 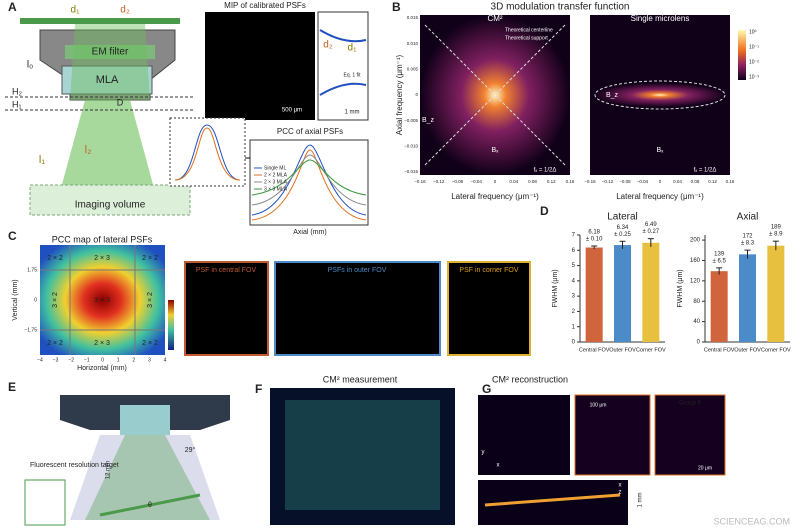 I want to click on error-label: ± 0.27, so click(x=651, y=232).